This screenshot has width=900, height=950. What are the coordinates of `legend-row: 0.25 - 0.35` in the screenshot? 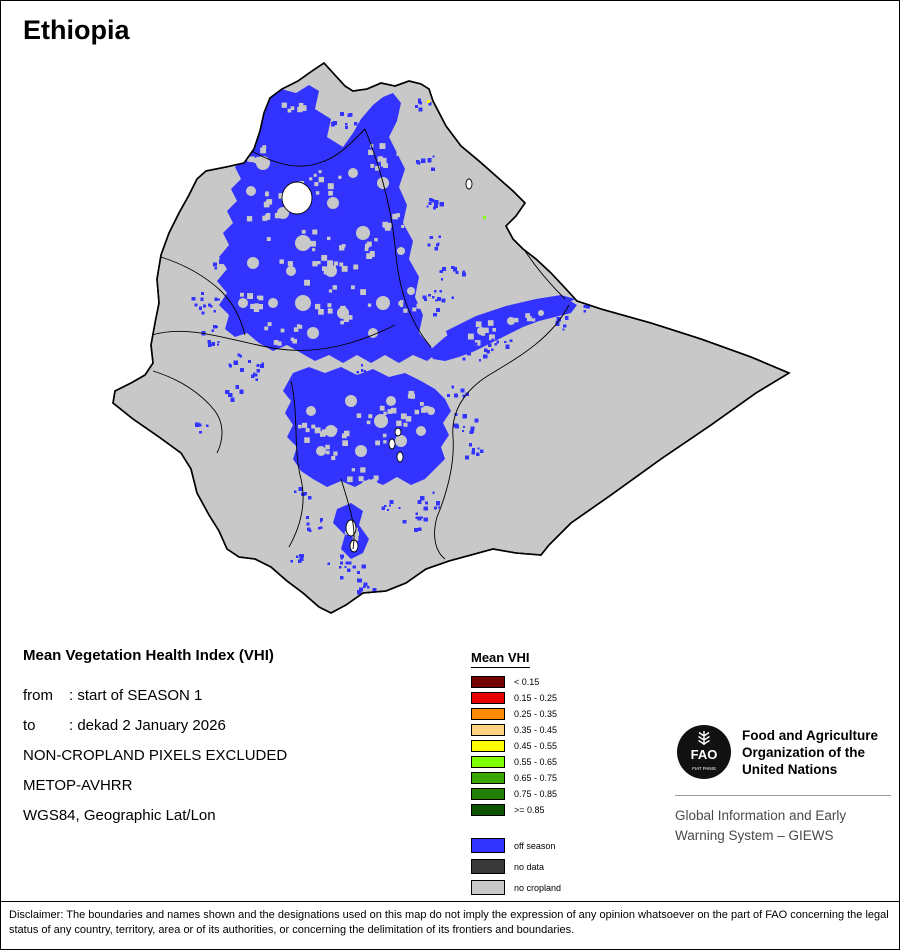 It's located at (516, 714).